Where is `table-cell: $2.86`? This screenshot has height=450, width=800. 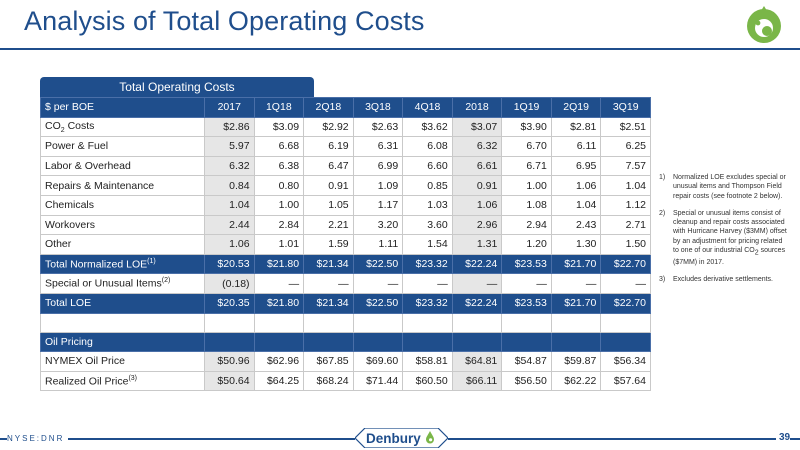 table-cell: $2.86 is located at coordinates (229, 127).